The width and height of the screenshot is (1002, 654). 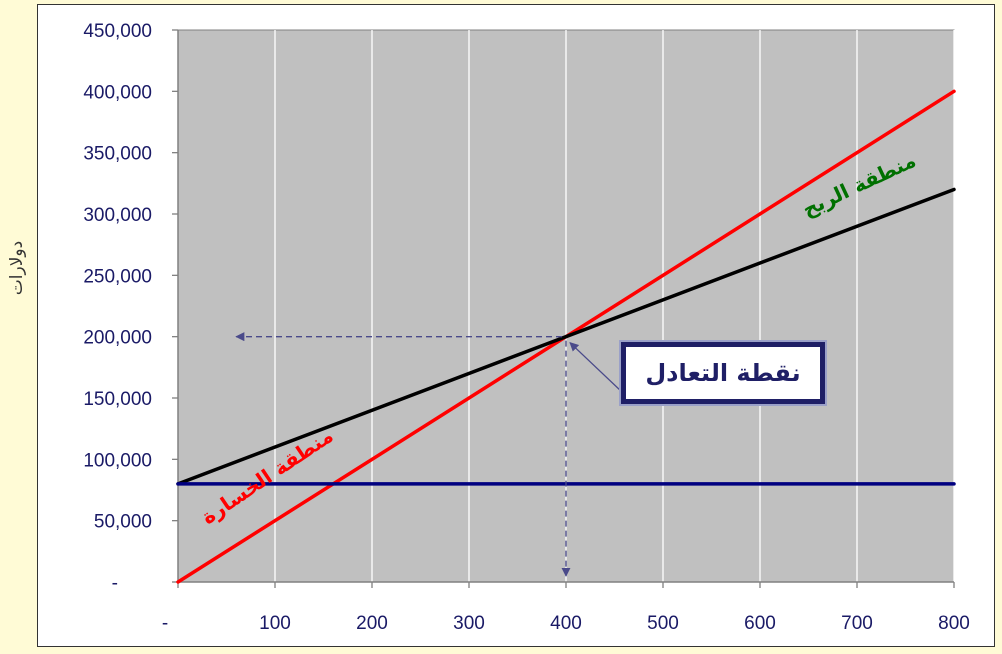 What do you see at coordinates (596, 367) in the screenshot?
I see `break-even-pointer` at bounding box center [596, 367].